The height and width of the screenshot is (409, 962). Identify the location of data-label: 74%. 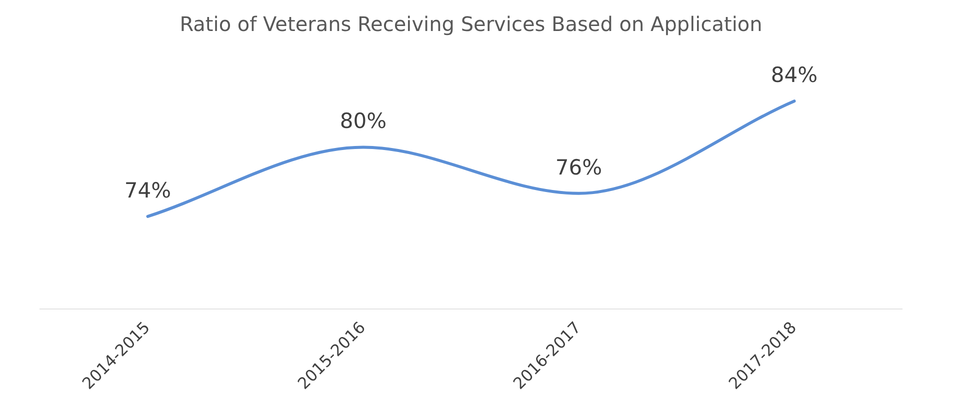
(148, 190).